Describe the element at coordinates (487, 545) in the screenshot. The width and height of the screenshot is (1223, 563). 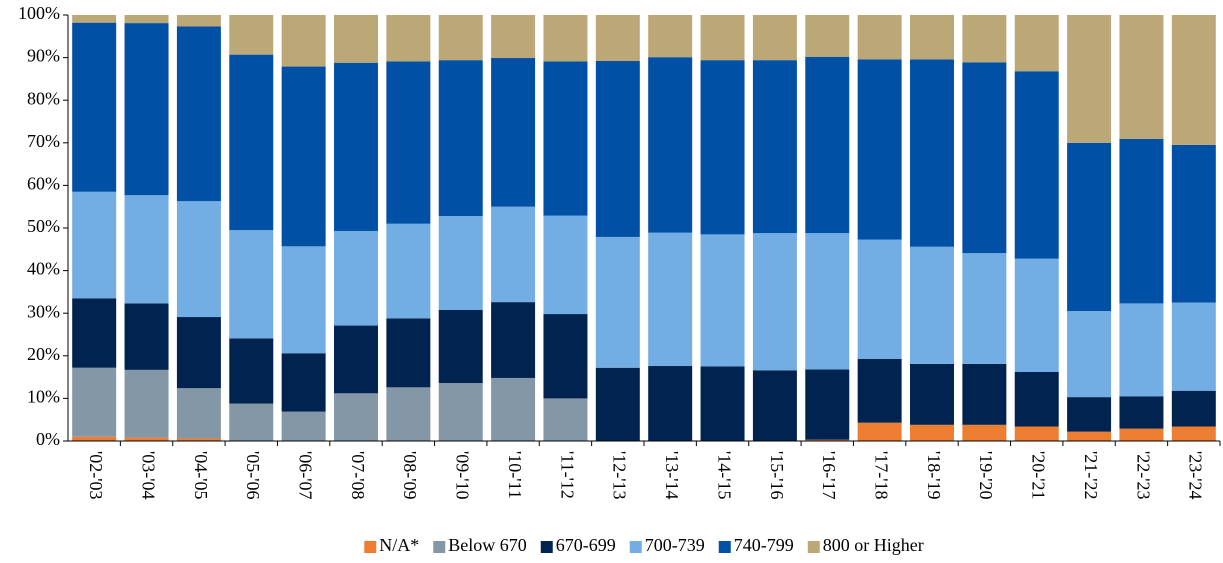
I see `legend-label: Below 670` at that location.